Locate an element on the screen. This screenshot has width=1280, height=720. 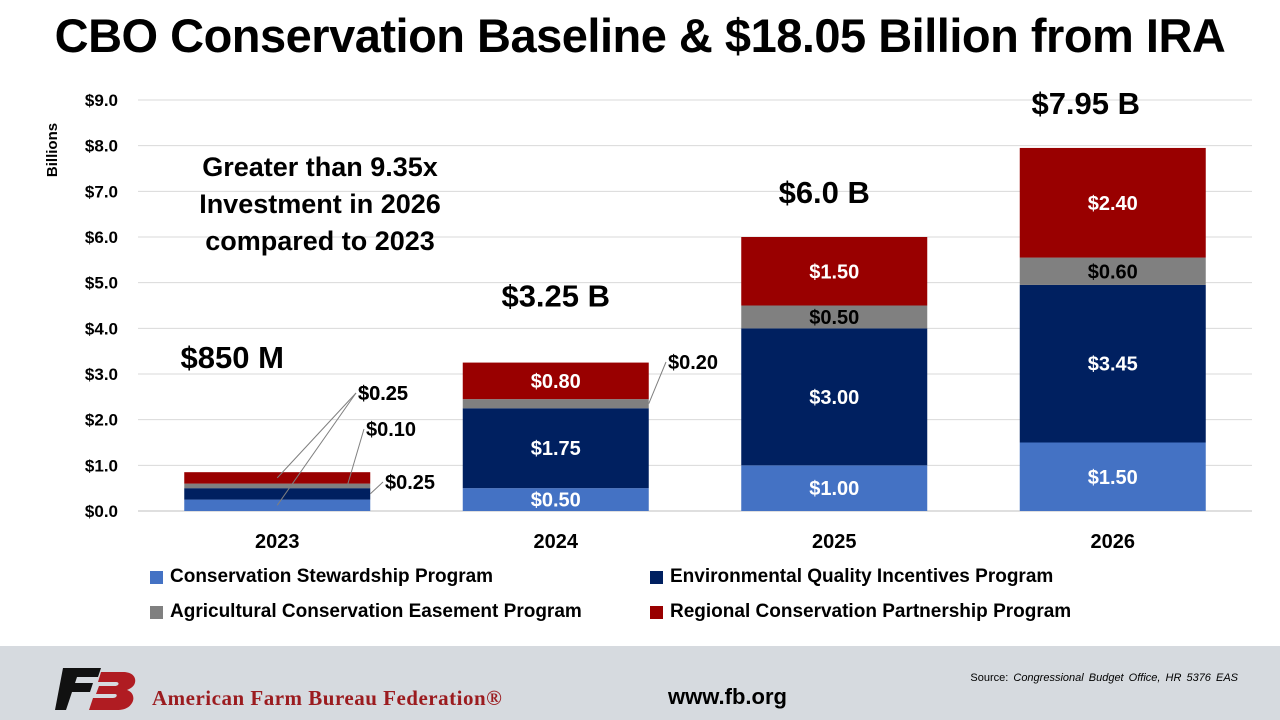
y-tick-label: $5.0 is located at coordinates (101, 283).